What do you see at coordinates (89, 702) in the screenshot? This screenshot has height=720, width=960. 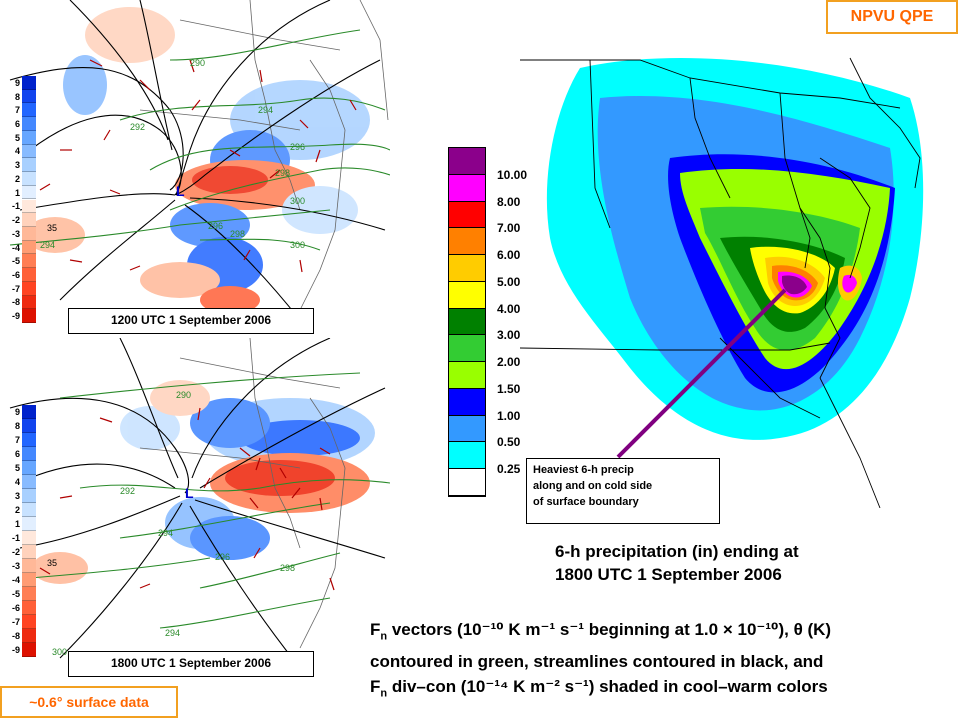 I see `surface-data-badge: ~0.6° surface data` at bounding box center [89, 702].